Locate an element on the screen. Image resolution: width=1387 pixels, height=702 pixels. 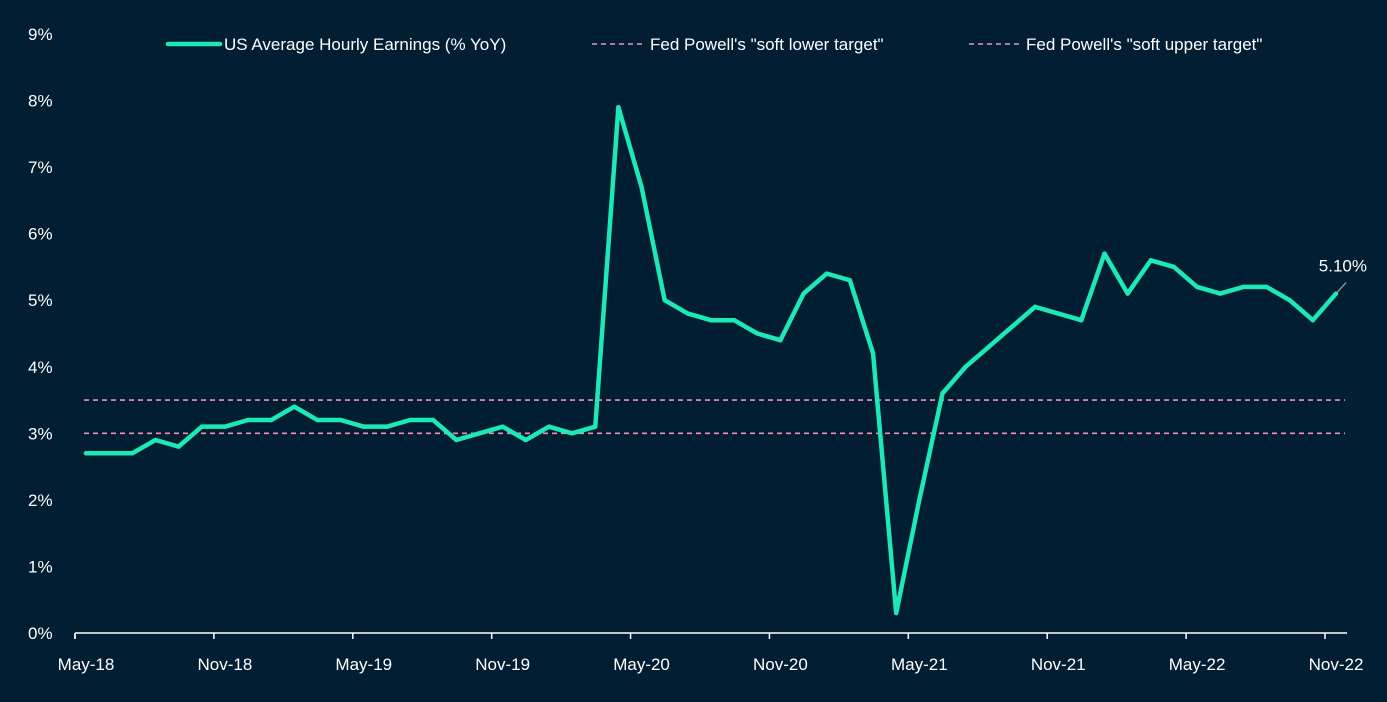
legend-item-fed-powell-s-soft-lower-target: Fed Powell's "soft lower target" is located at coordinates (738, 44).